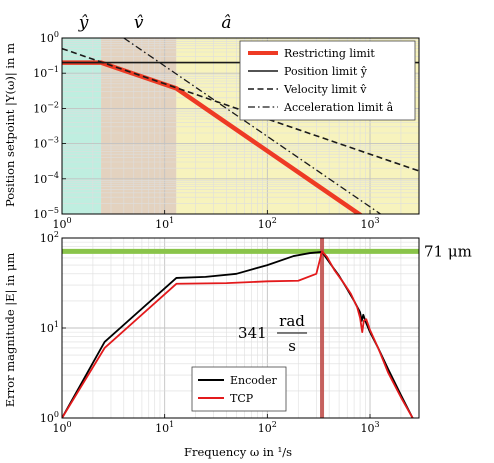  Describe the element at coordinates (448, 251) in the screenshot. I see `threshold-label: 71 μm` at that location.